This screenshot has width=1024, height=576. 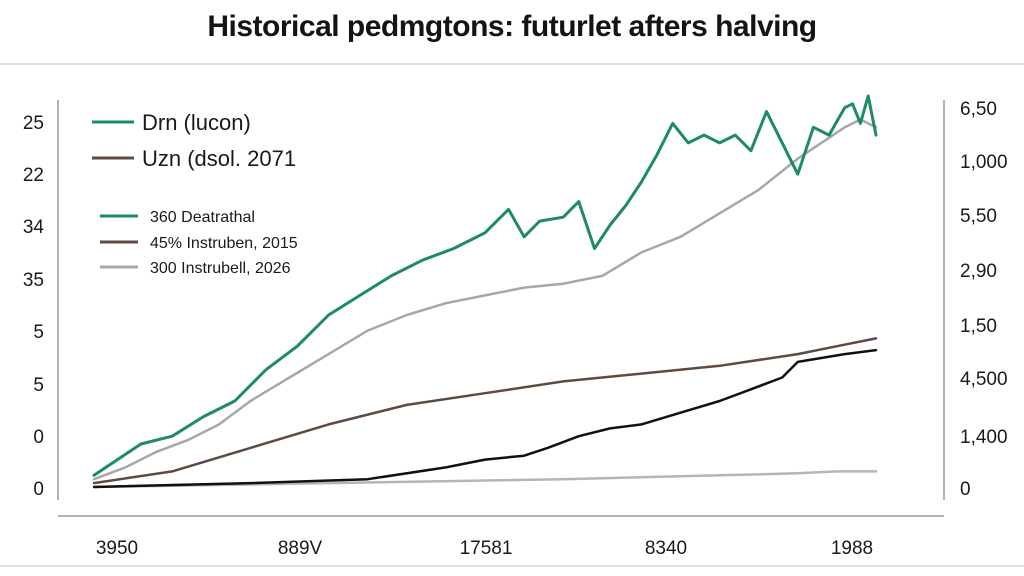 I want to click on series-line-light-series, so click(x=485, y=479).